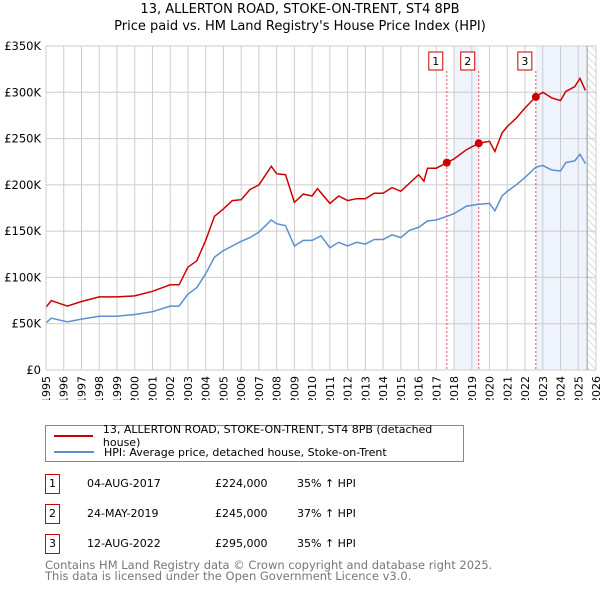  I want to click on x-tick-label: 1995, so click(46, 388).